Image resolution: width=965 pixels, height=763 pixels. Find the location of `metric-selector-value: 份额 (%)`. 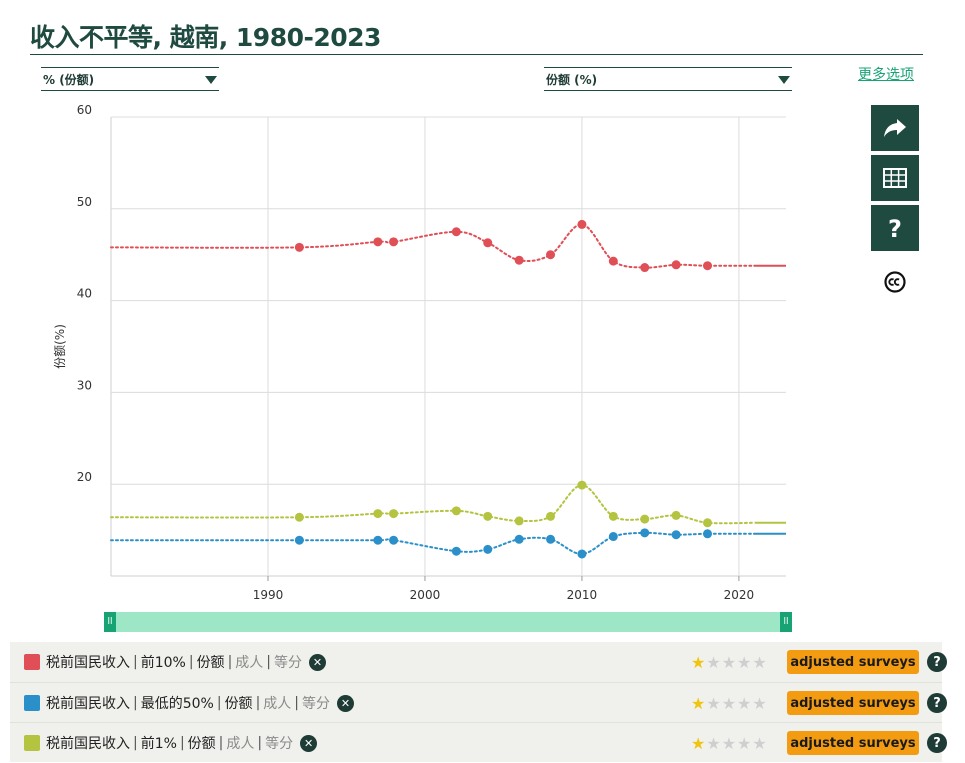

metric-selector-value: 份额 (%) is located at coordinates (572, 79).